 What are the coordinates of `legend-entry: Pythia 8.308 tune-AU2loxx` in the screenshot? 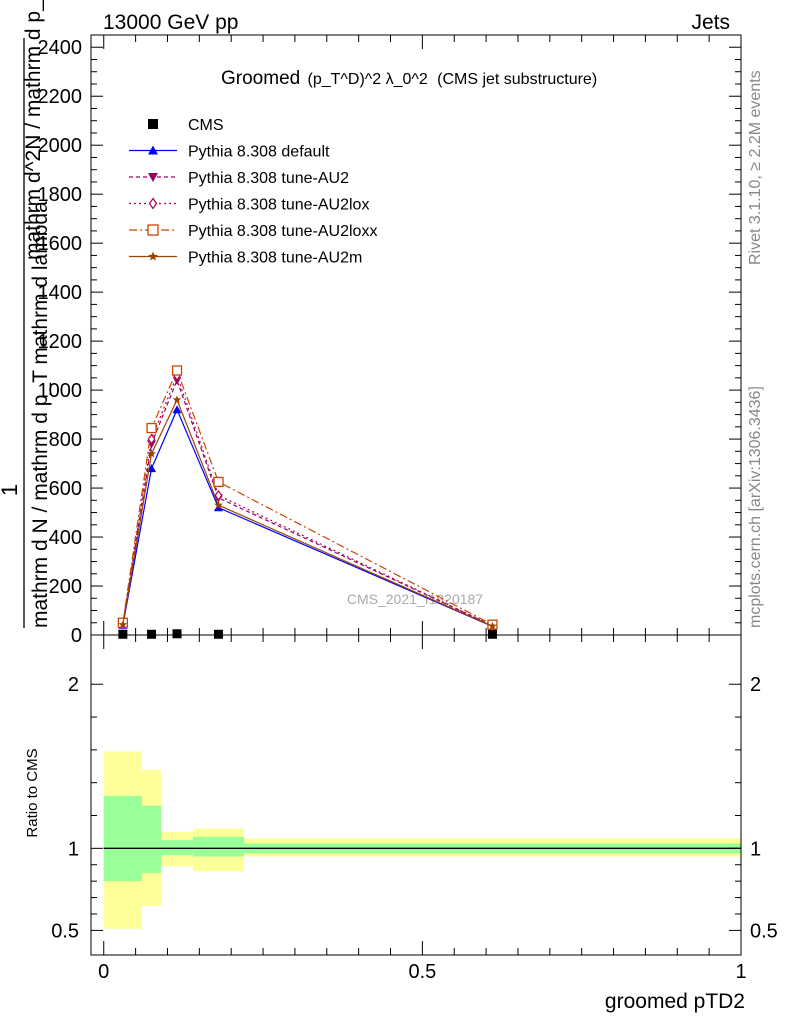 It's located at (253, 231).